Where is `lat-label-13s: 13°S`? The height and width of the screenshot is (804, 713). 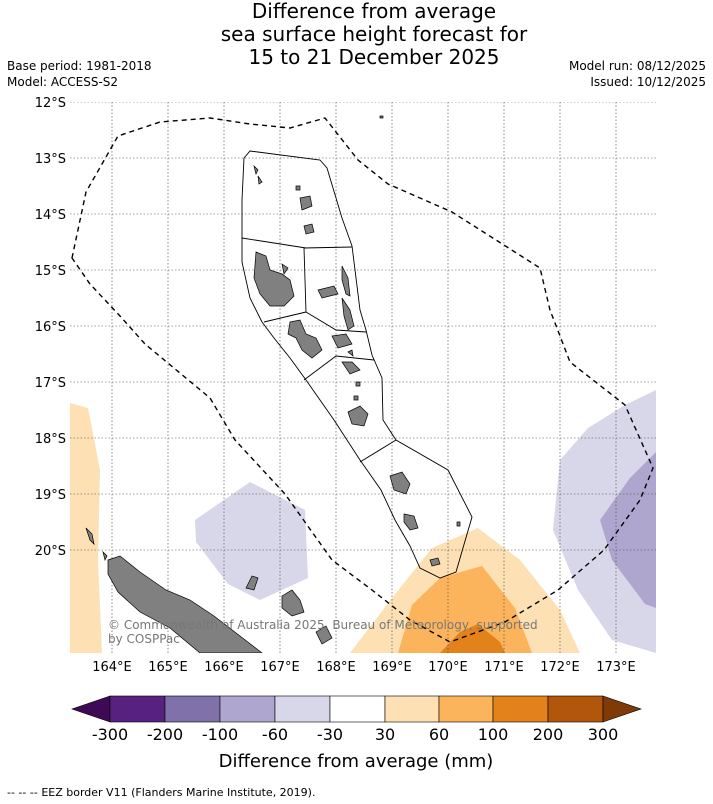
lat-label-13s: 13°S is located at coordinates (50, 159).